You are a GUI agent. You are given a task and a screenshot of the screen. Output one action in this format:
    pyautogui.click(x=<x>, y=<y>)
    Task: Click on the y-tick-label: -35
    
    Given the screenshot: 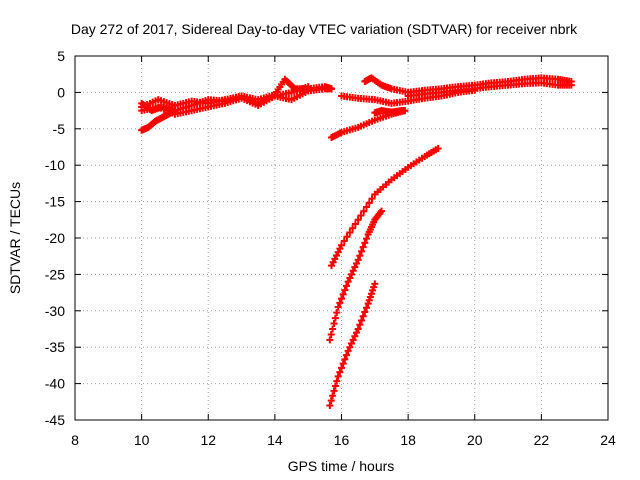 What is the action you would take?
    pyautogui.click(x=55, y=347)
    